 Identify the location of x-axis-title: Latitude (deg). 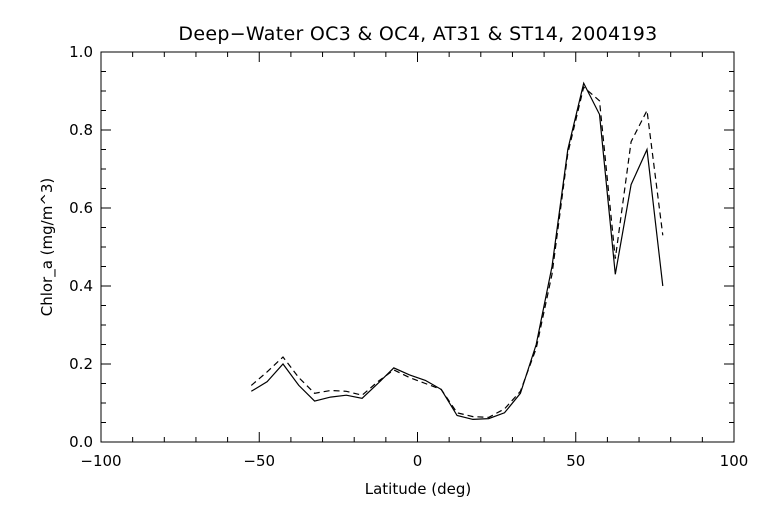
(418, 489).